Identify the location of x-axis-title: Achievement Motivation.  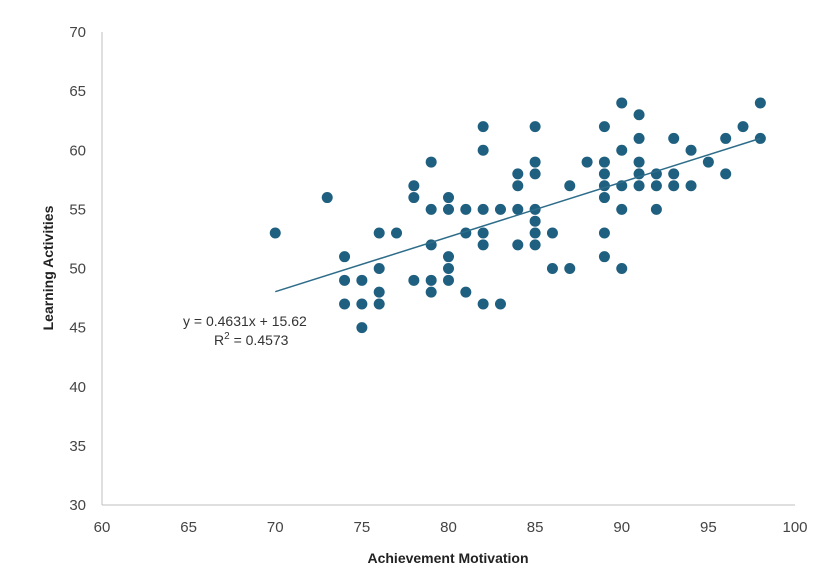
(447, 558).